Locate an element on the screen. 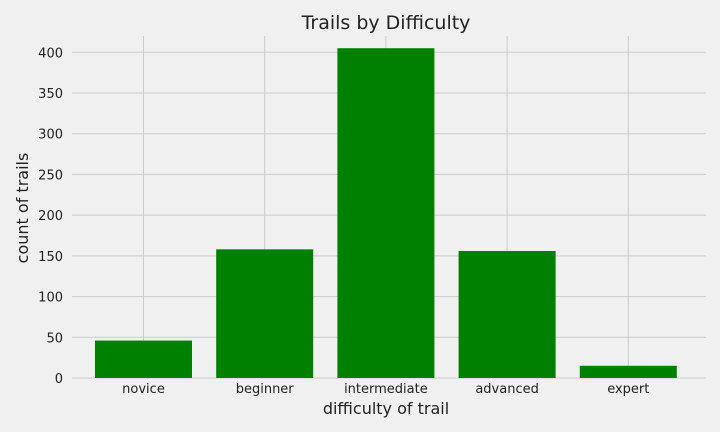  y-tick-label: 250 is located at coordinates (50, 175).